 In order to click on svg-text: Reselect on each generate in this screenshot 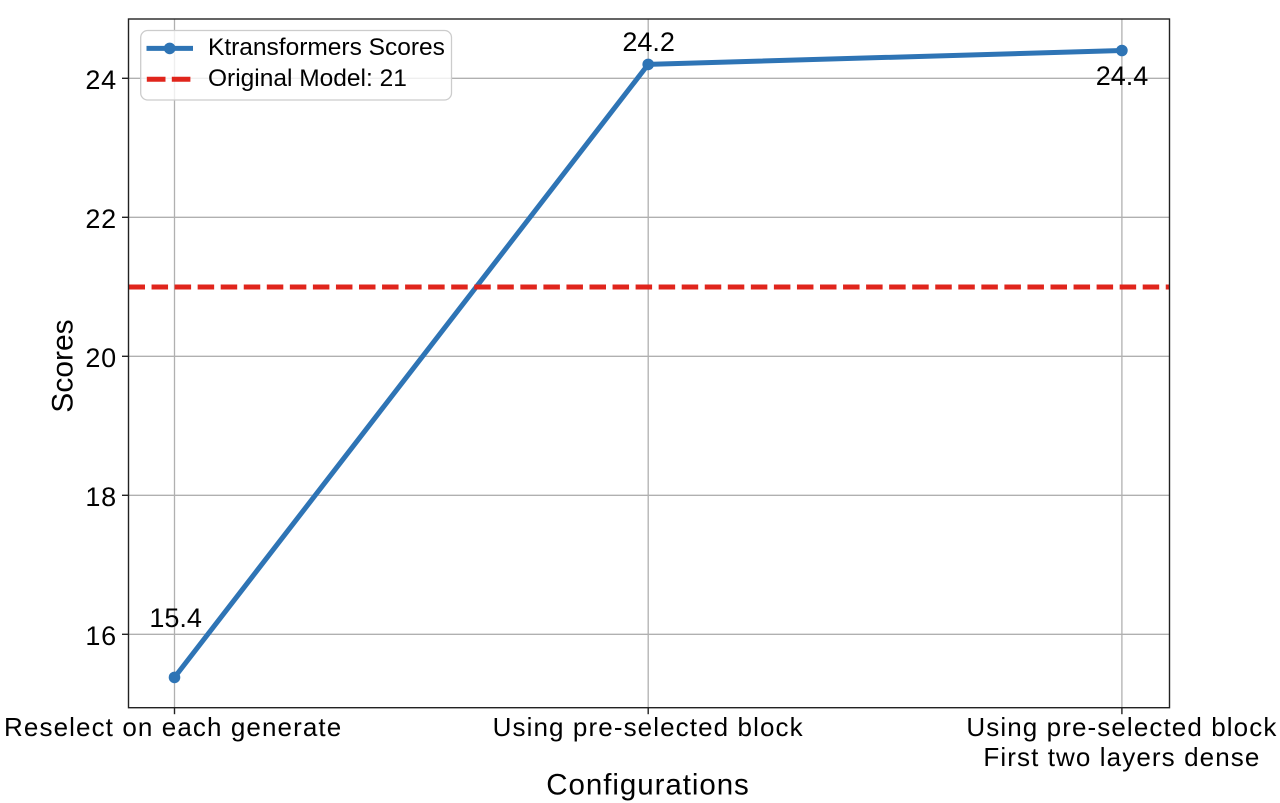, I will do `click(173, 727)`.